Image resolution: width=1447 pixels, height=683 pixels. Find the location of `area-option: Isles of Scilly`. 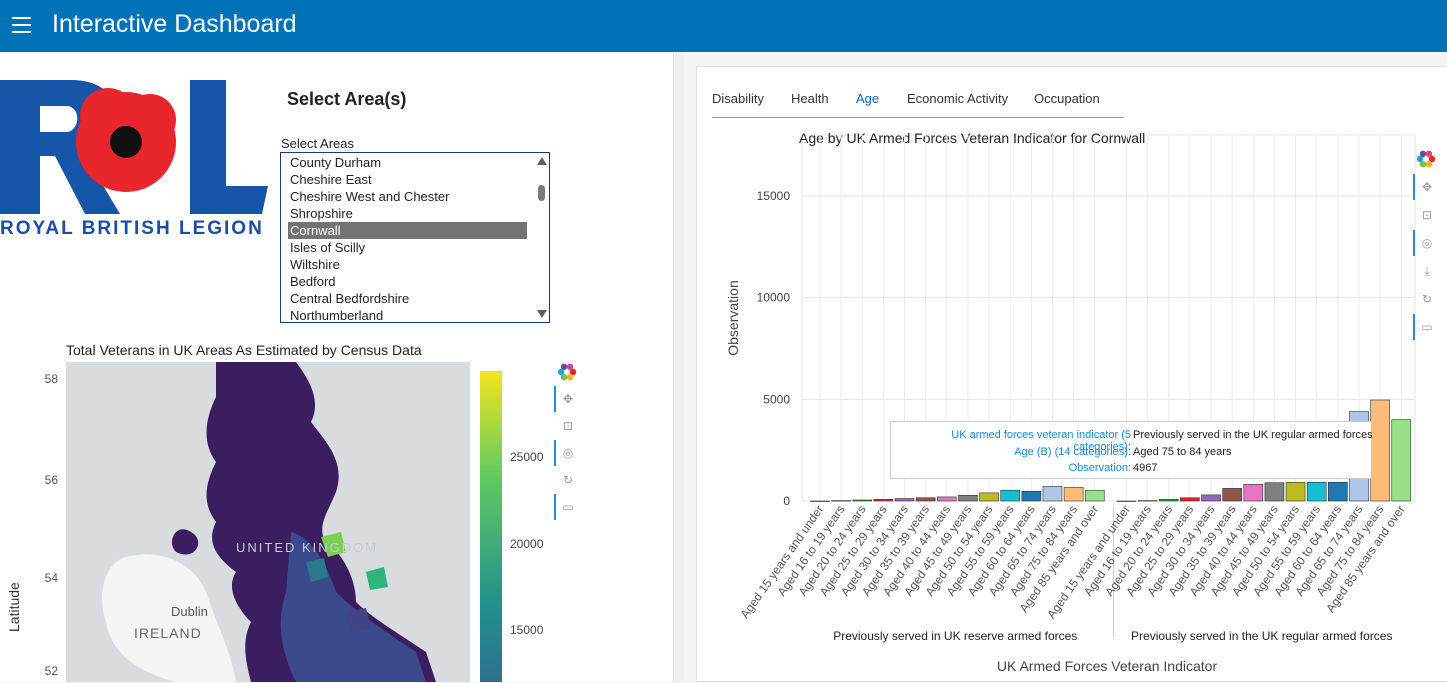

area-option: Isles of Scilly is located at coordinates (328, 247).